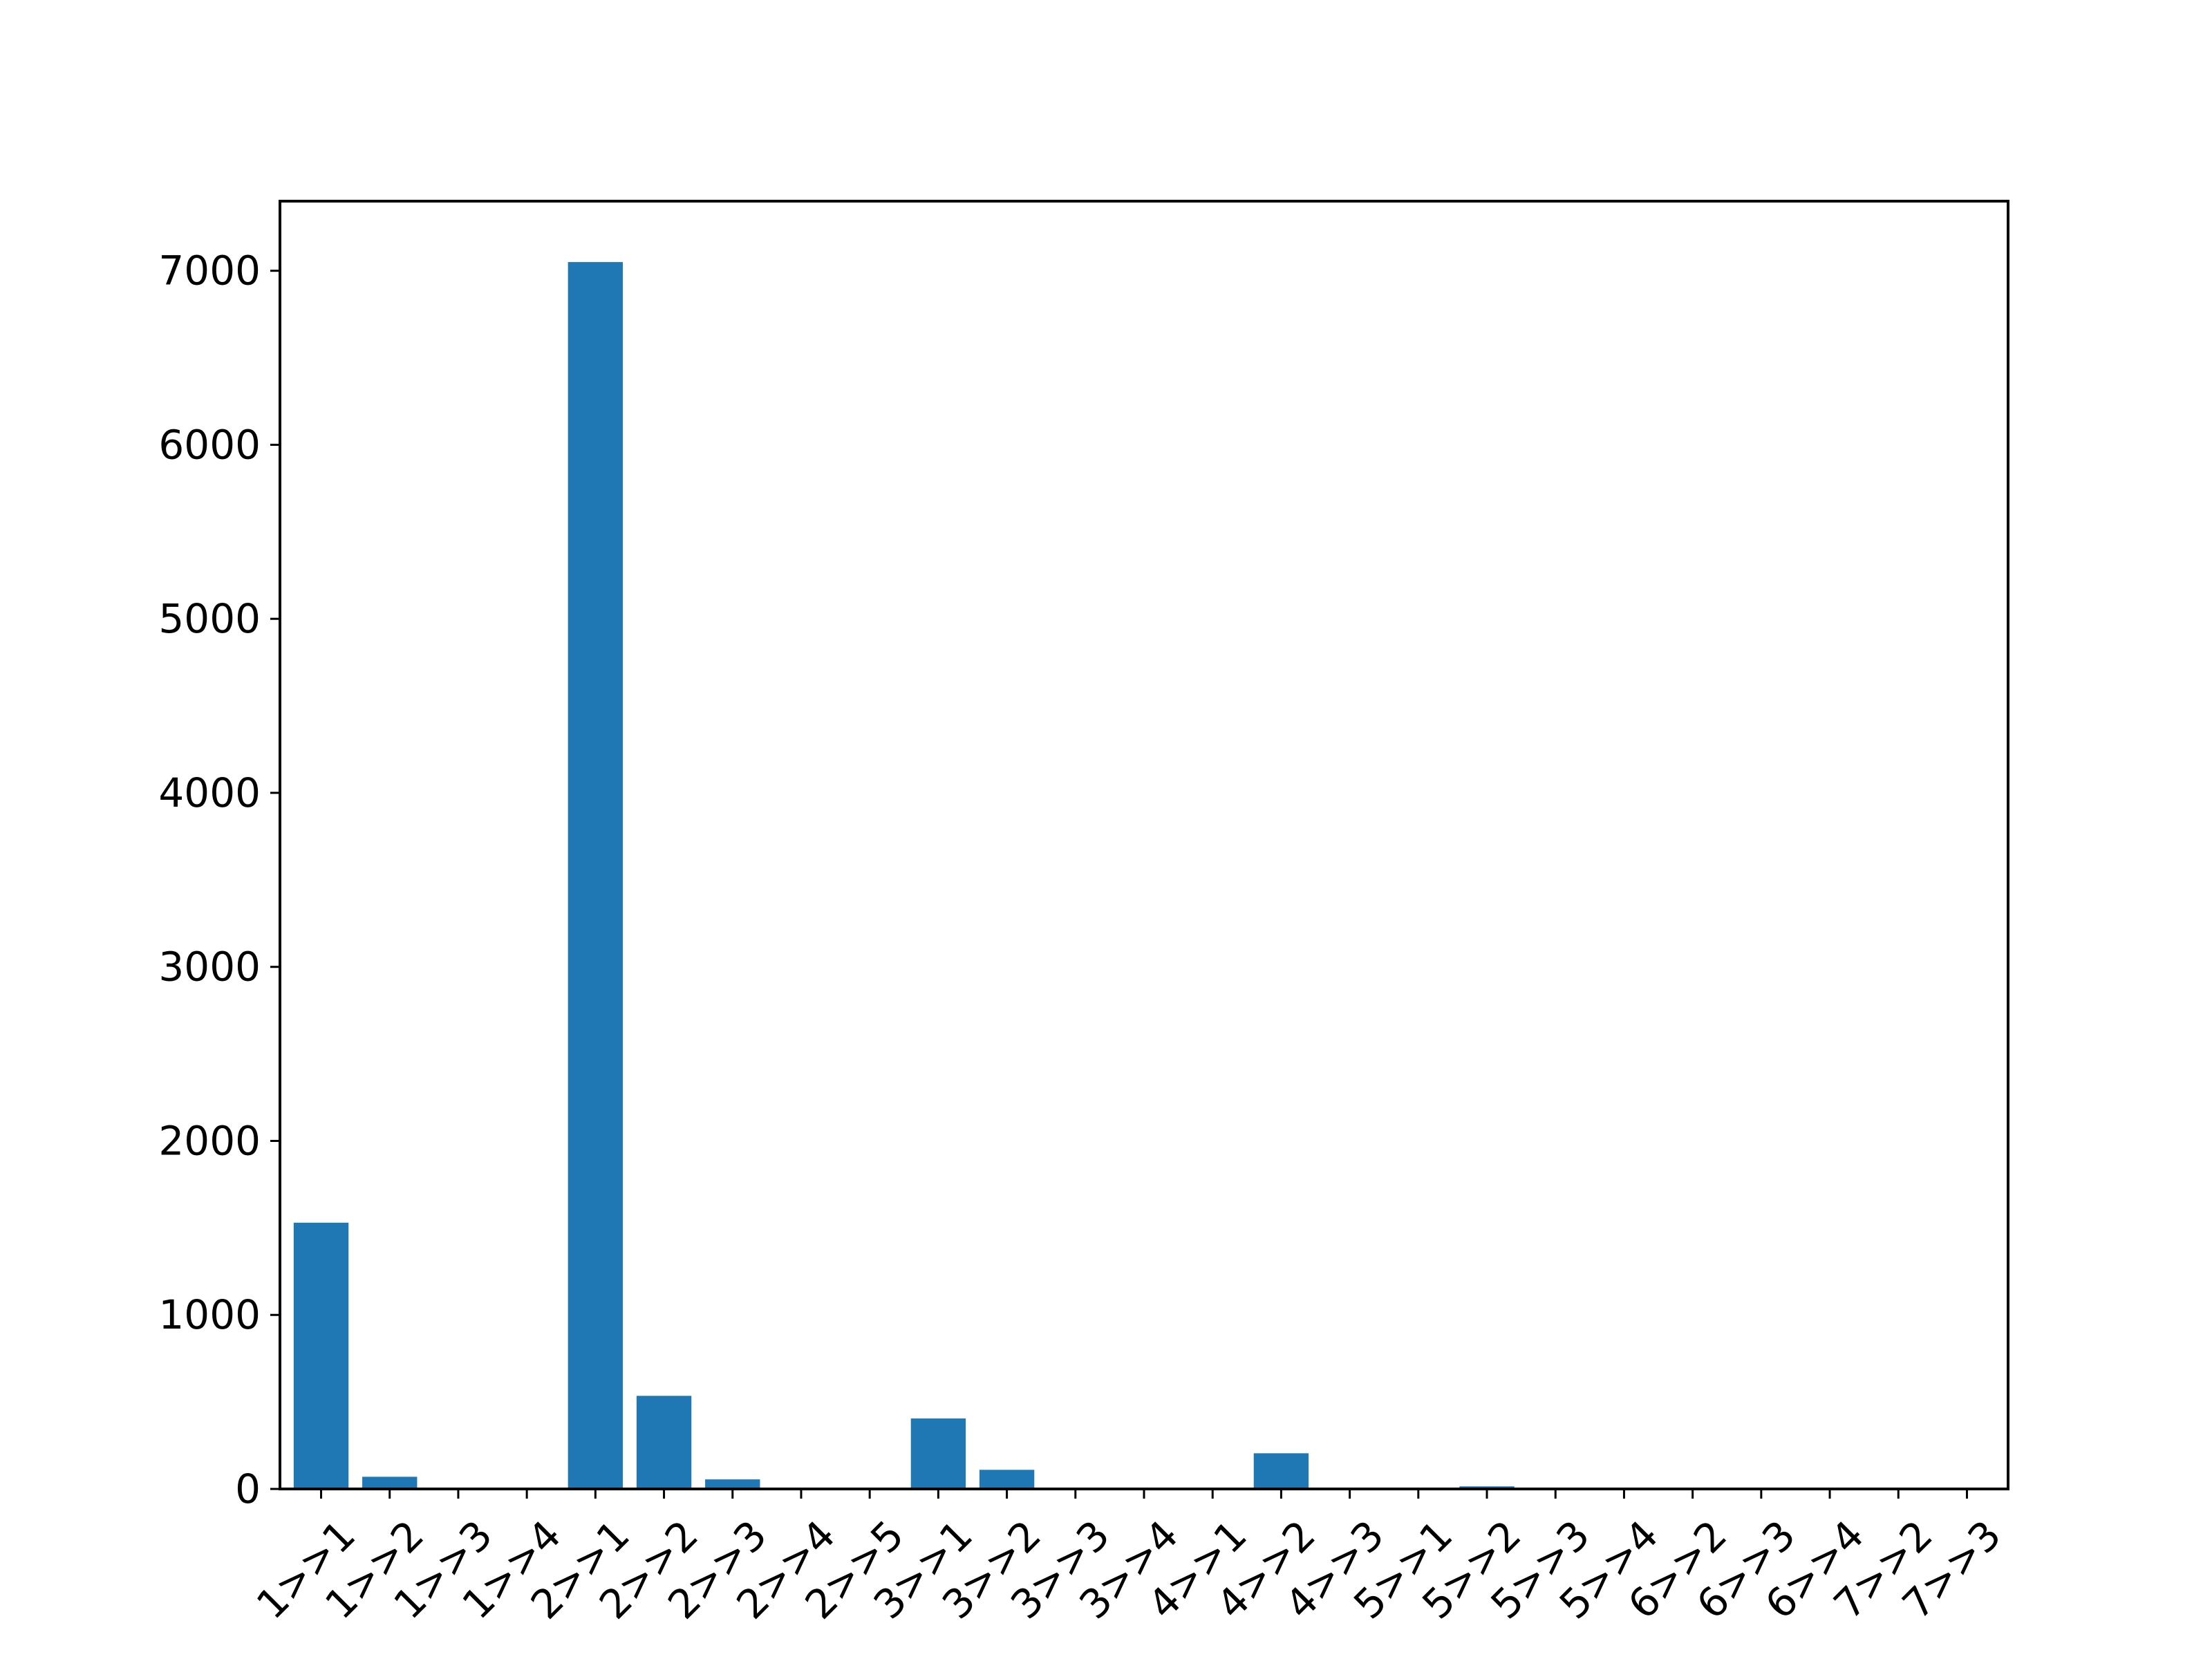 This screenshot has height=1659, width=2212. Describe the element at coordinates (209, 445) in the screenshot. I see `y-tick-label: 6000` at that location.